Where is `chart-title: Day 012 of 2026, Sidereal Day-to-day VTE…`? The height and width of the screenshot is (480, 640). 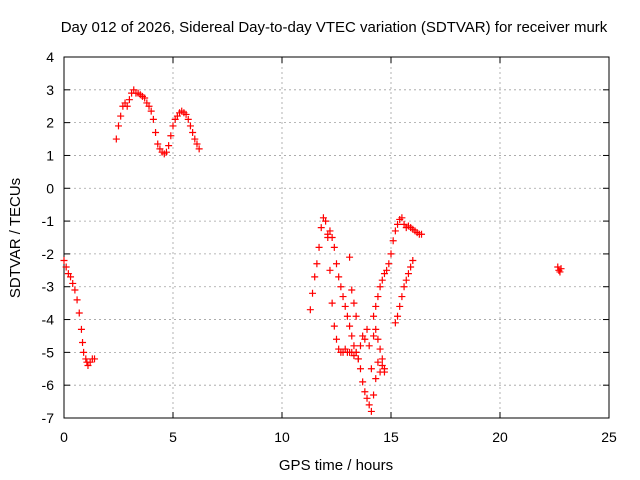 chart-title: Day 012 of 2026, Sidereal Day-to-day VTE… is located at coordinates (334, 27).